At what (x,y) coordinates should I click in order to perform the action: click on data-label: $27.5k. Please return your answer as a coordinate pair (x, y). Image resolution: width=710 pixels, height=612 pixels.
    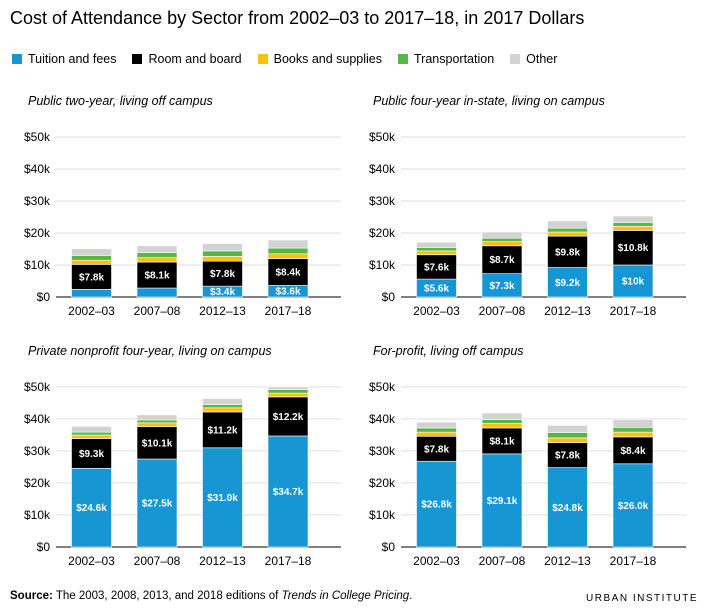
    Looking at the image, I should click on (157, 504).